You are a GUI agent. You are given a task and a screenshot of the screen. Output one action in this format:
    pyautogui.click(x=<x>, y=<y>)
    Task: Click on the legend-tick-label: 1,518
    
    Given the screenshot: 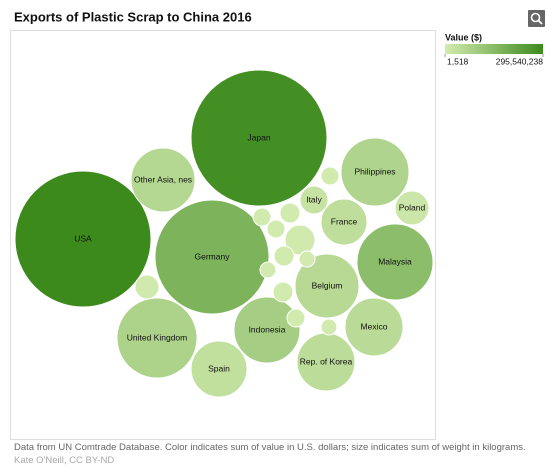 What is the action you would take?
    pyautogui.click(x=458, y=61)
    